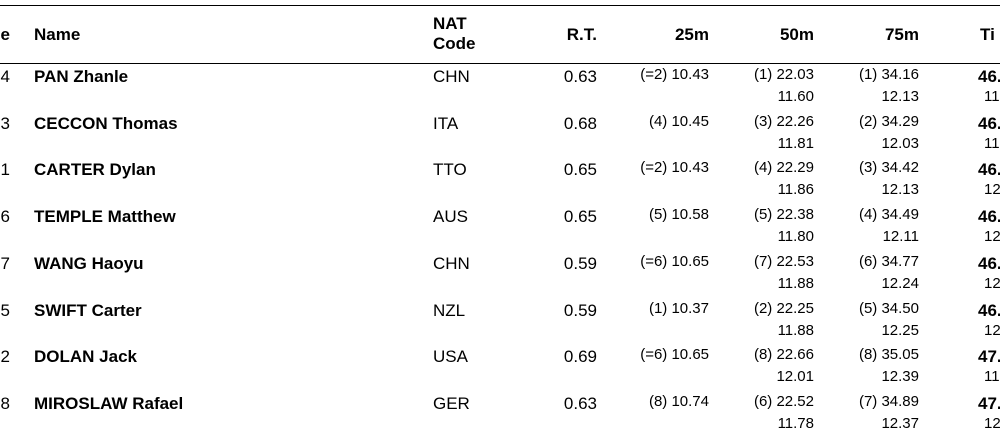 This screenshot has height=446, width=1000. I want to click on split-diff: 12.25, so click(900, 330).